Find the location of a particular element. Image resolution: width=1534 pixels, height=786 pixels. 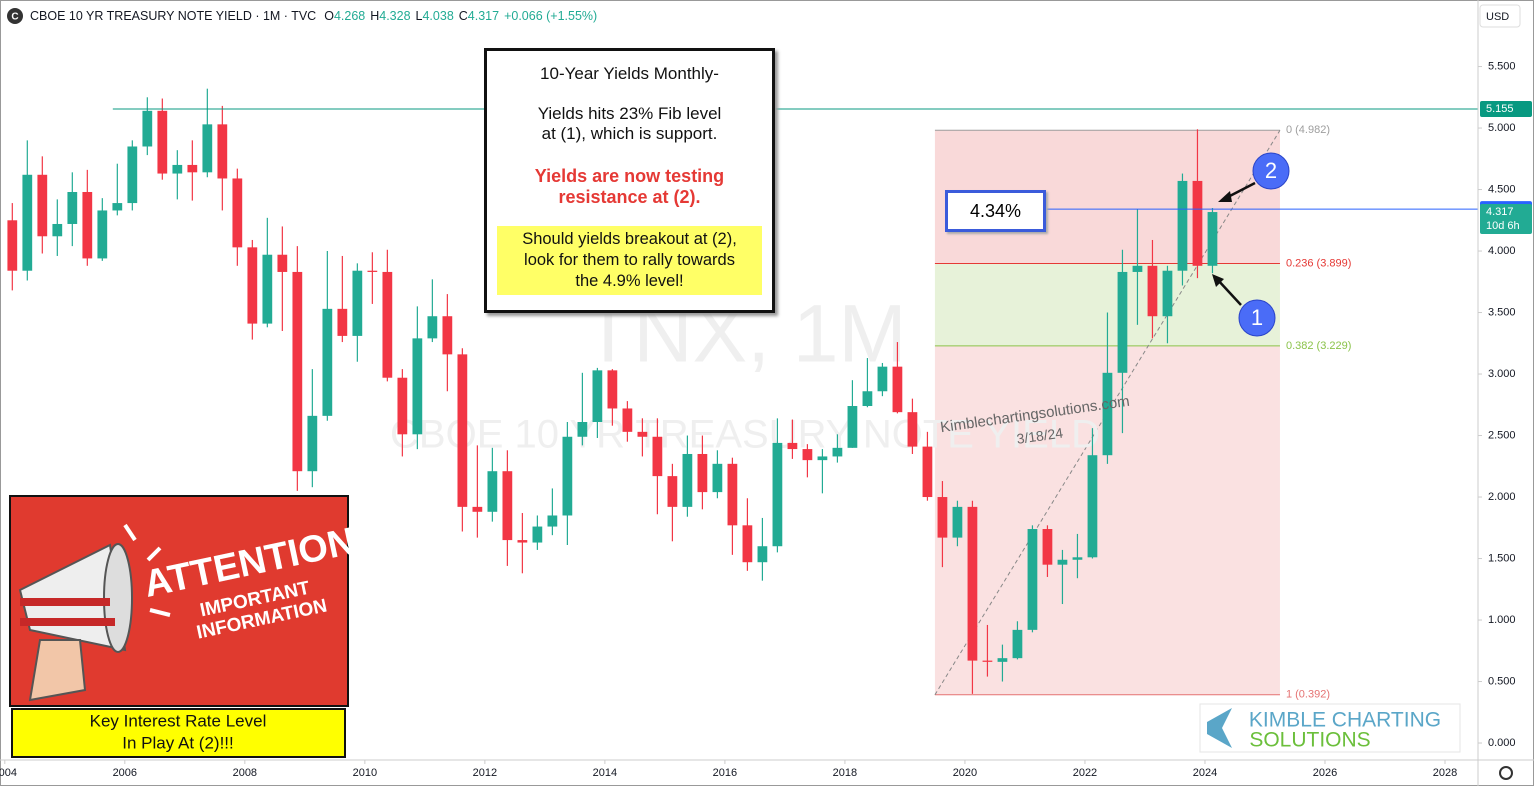

header-part: L is located at coordinates (419, 16).